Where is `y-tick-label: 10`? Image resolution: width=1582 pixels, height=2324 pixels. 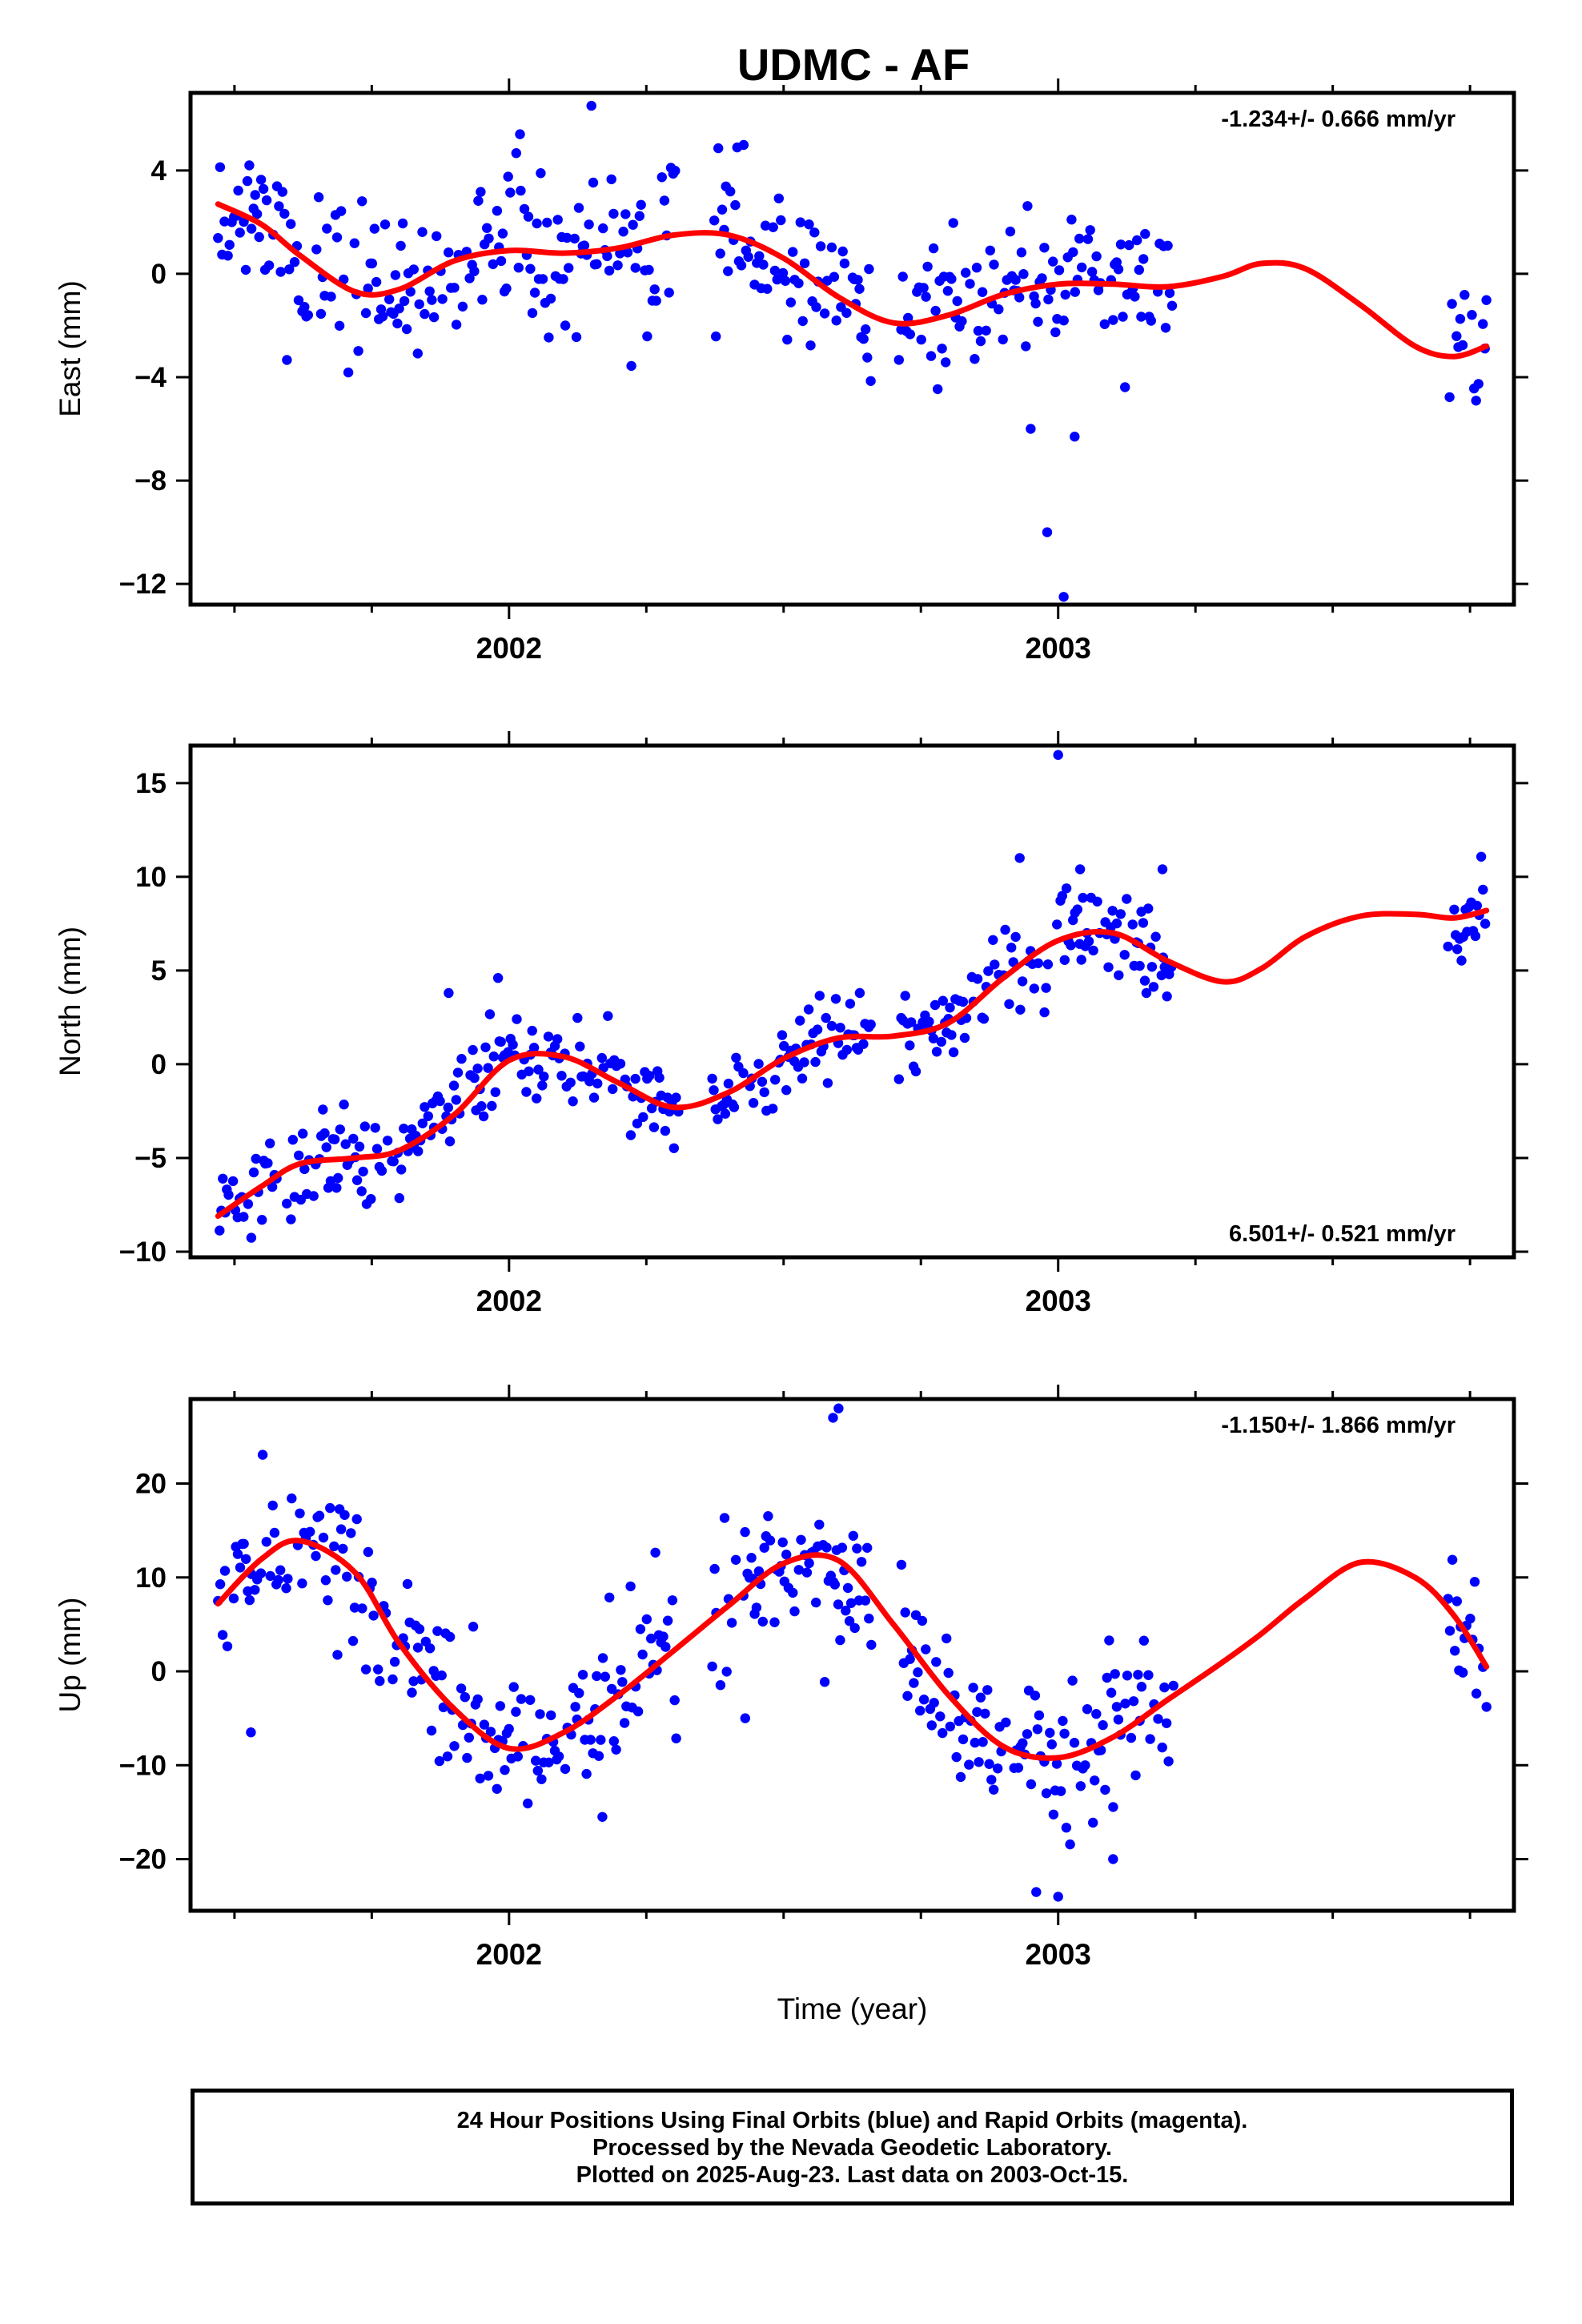
y-tick-label: 10 is located at coordinates (151, 878).